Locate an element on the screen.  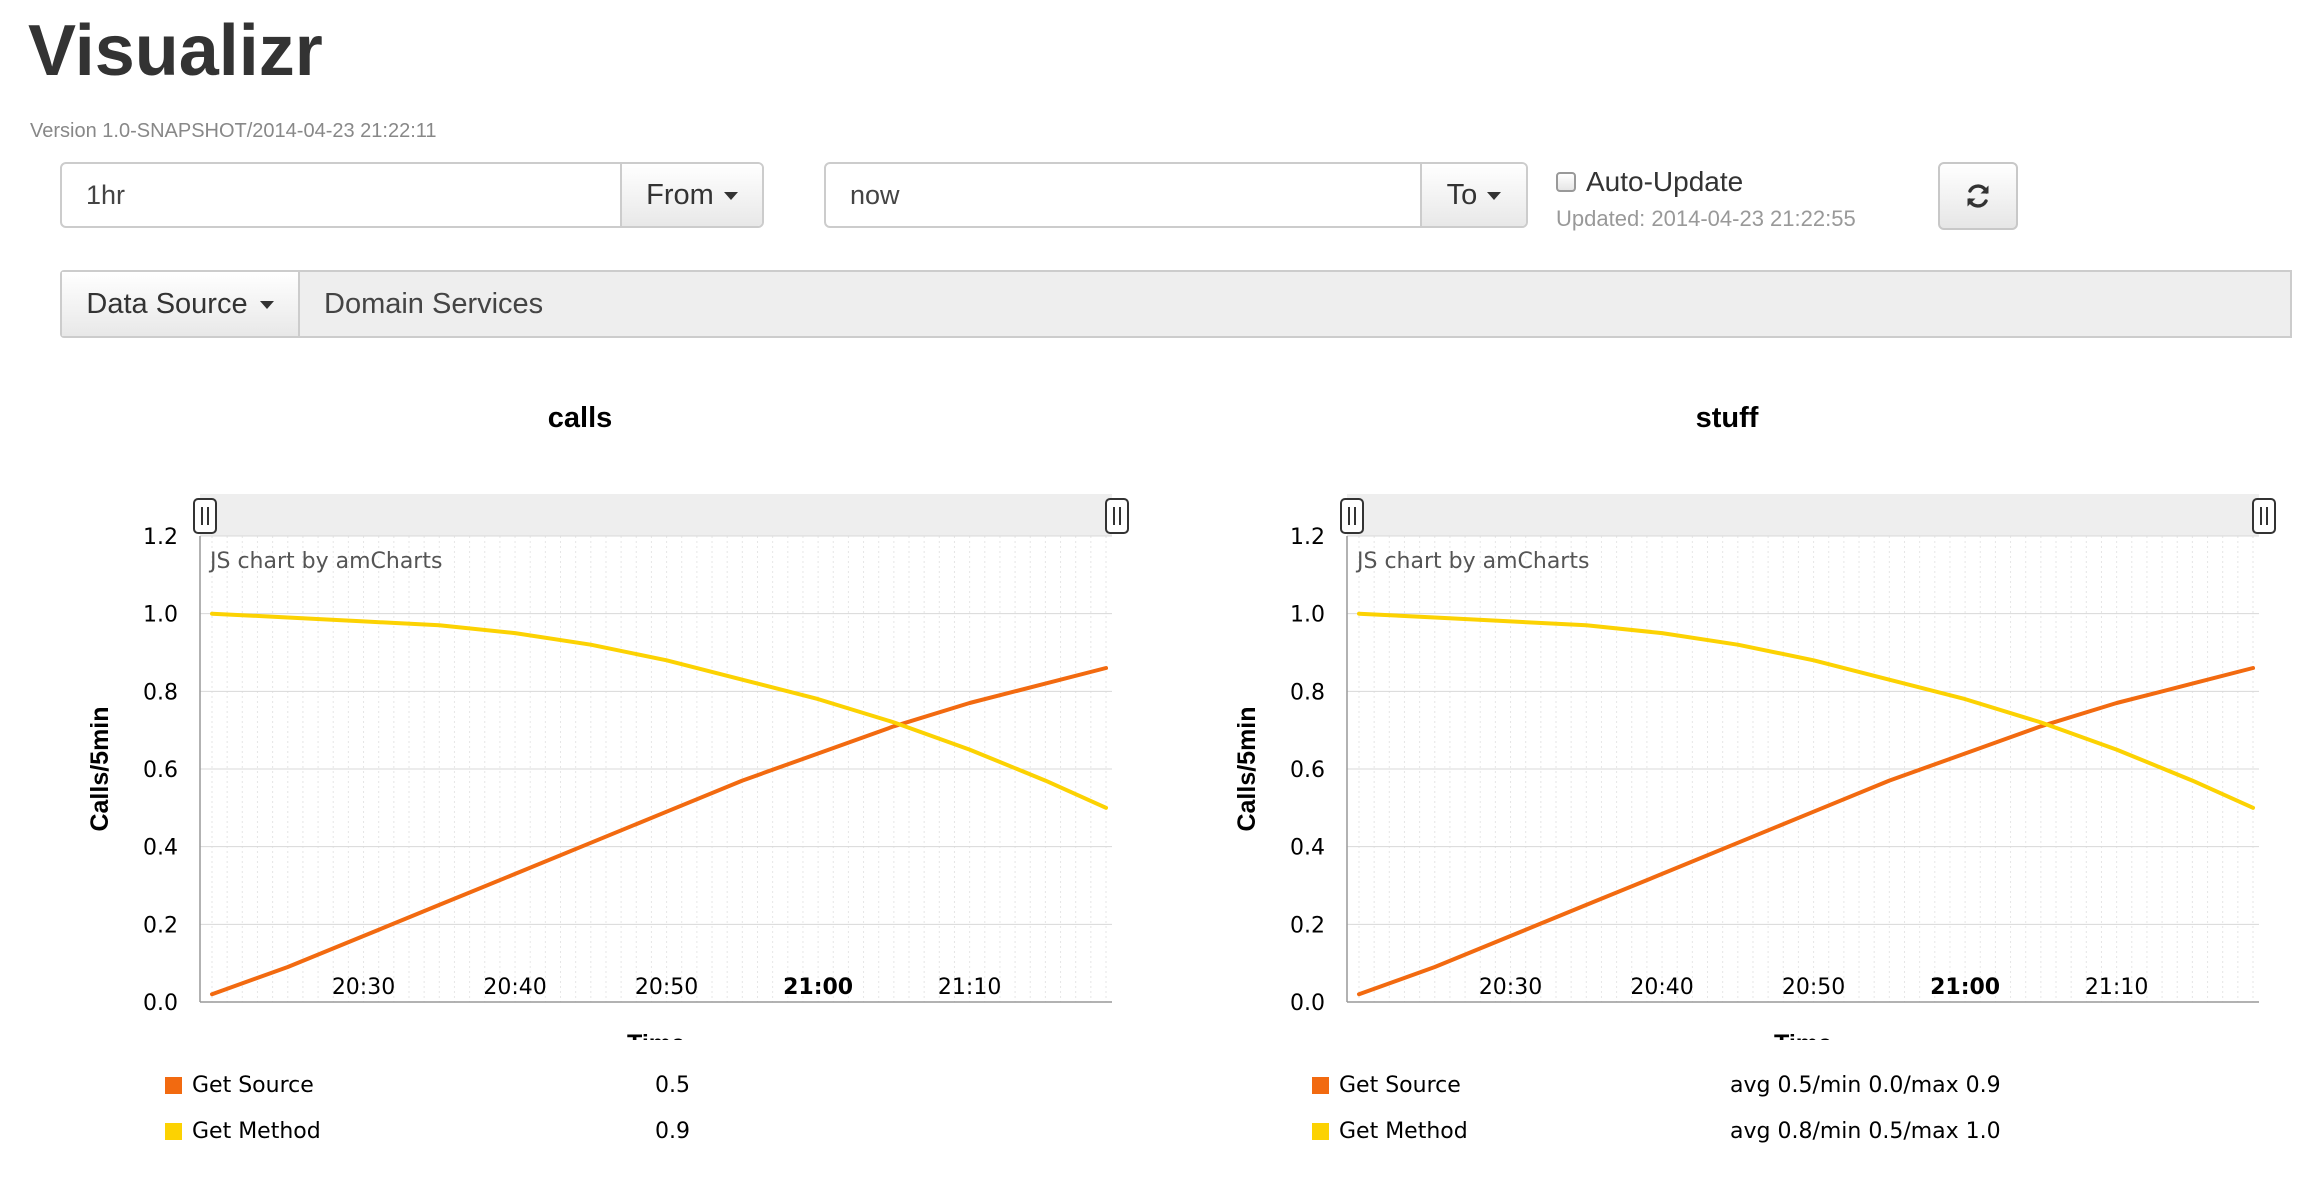
data-source-button-label: Data Source is located at coordinates (167, 303).